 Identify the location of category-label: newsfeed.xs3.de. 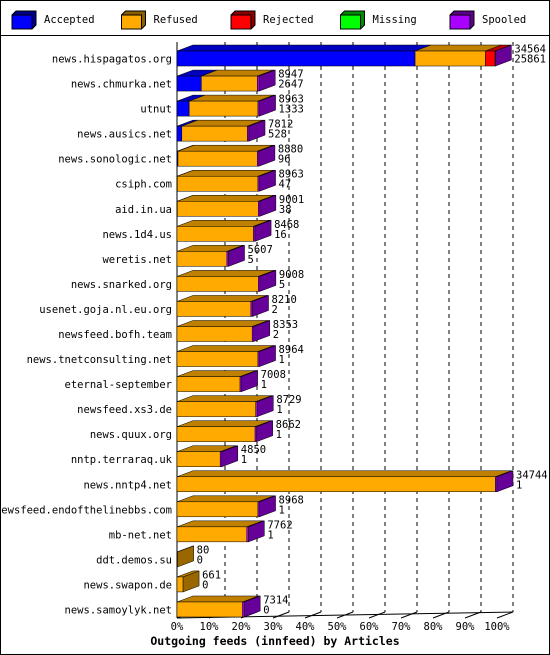
(124, 410).